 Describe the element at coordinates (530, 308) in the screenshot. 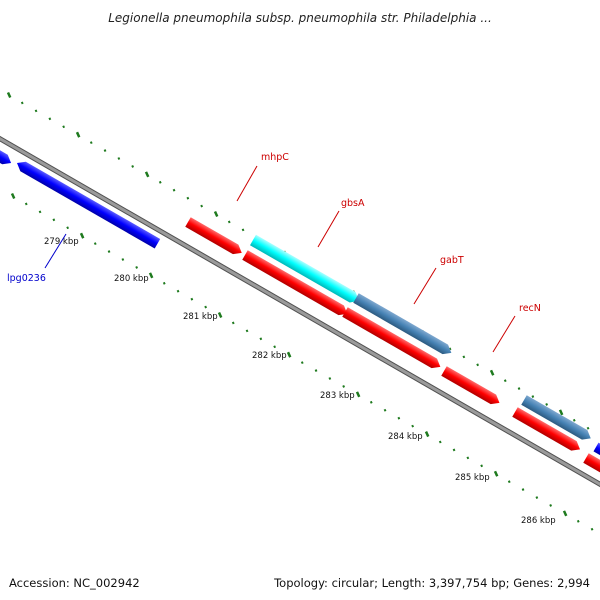

I see `gene-label-recN: recN` at that location.